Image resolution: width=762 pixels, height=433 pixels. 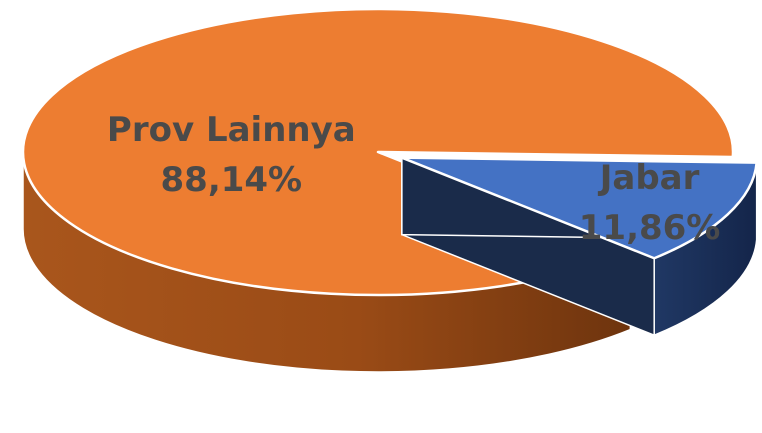 What do you see at coordinates (232, 180) in the screenshot?
I see `slice-value-prov-lainnya: 88,14%` at bounding box center [232, 180].